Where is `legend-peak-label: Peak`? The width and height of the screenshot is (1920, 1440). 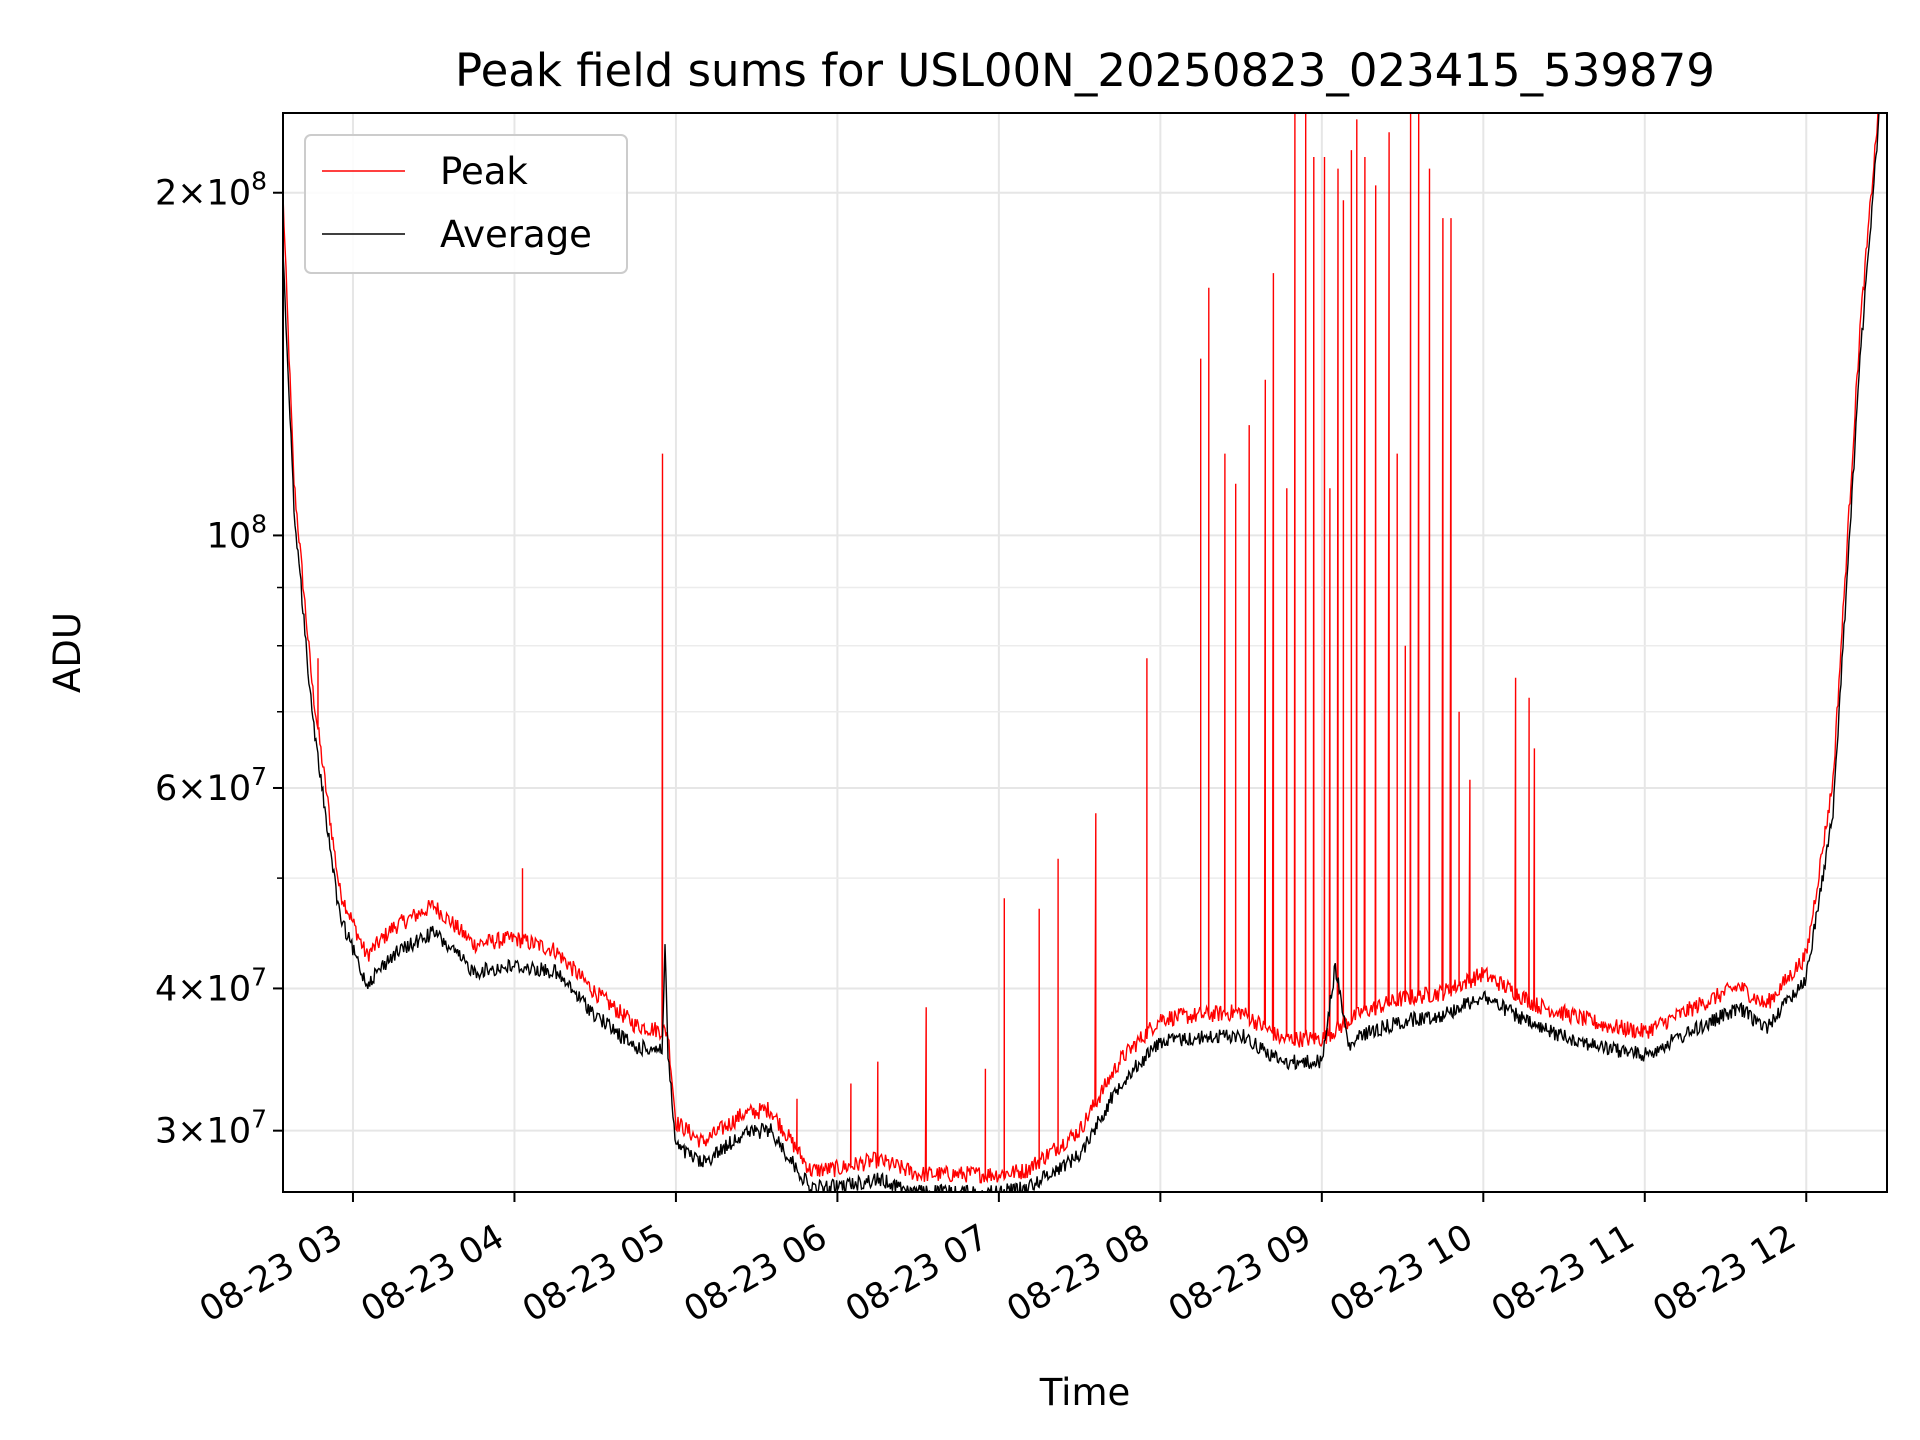 legend-peak-label: Peak is located at coordinates (484, 171).